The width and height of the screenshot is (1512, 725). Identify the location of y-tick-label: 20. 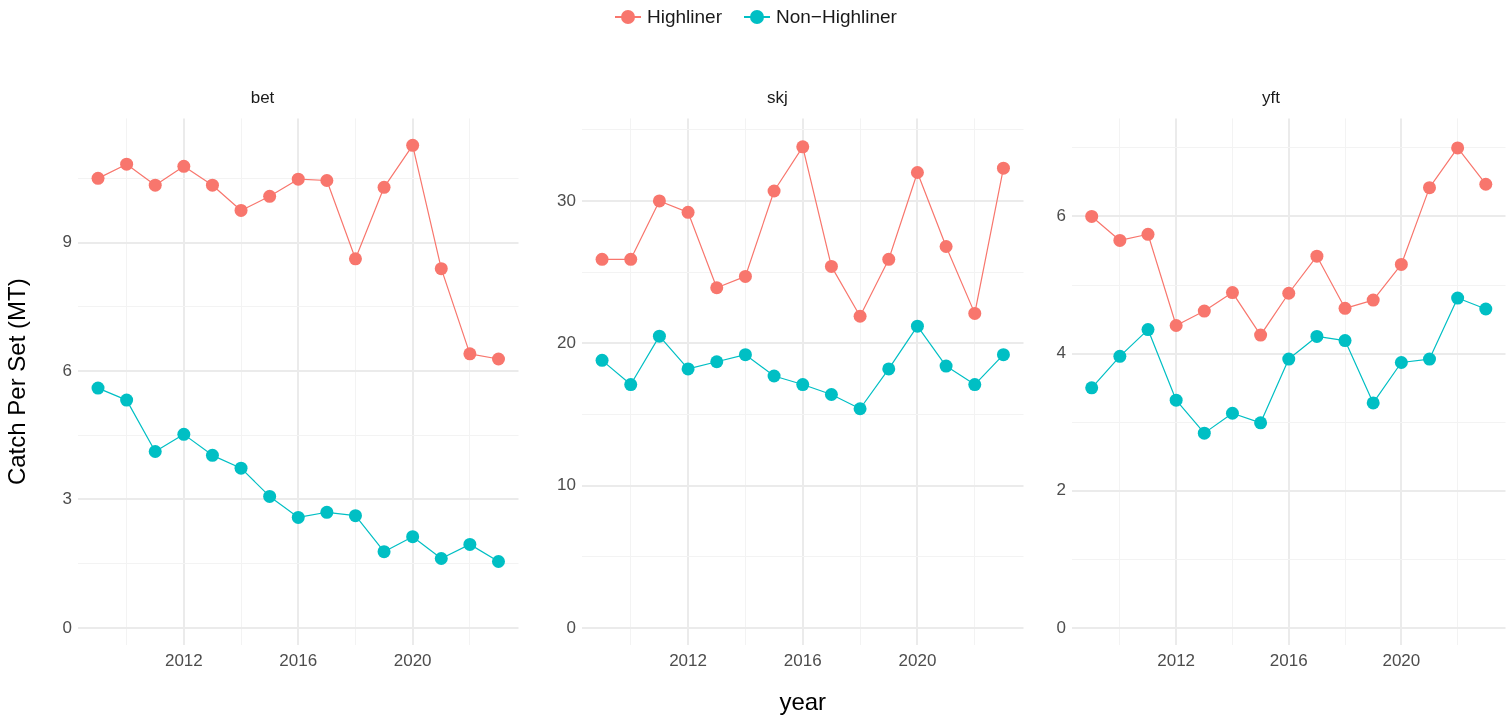
(566, 342).